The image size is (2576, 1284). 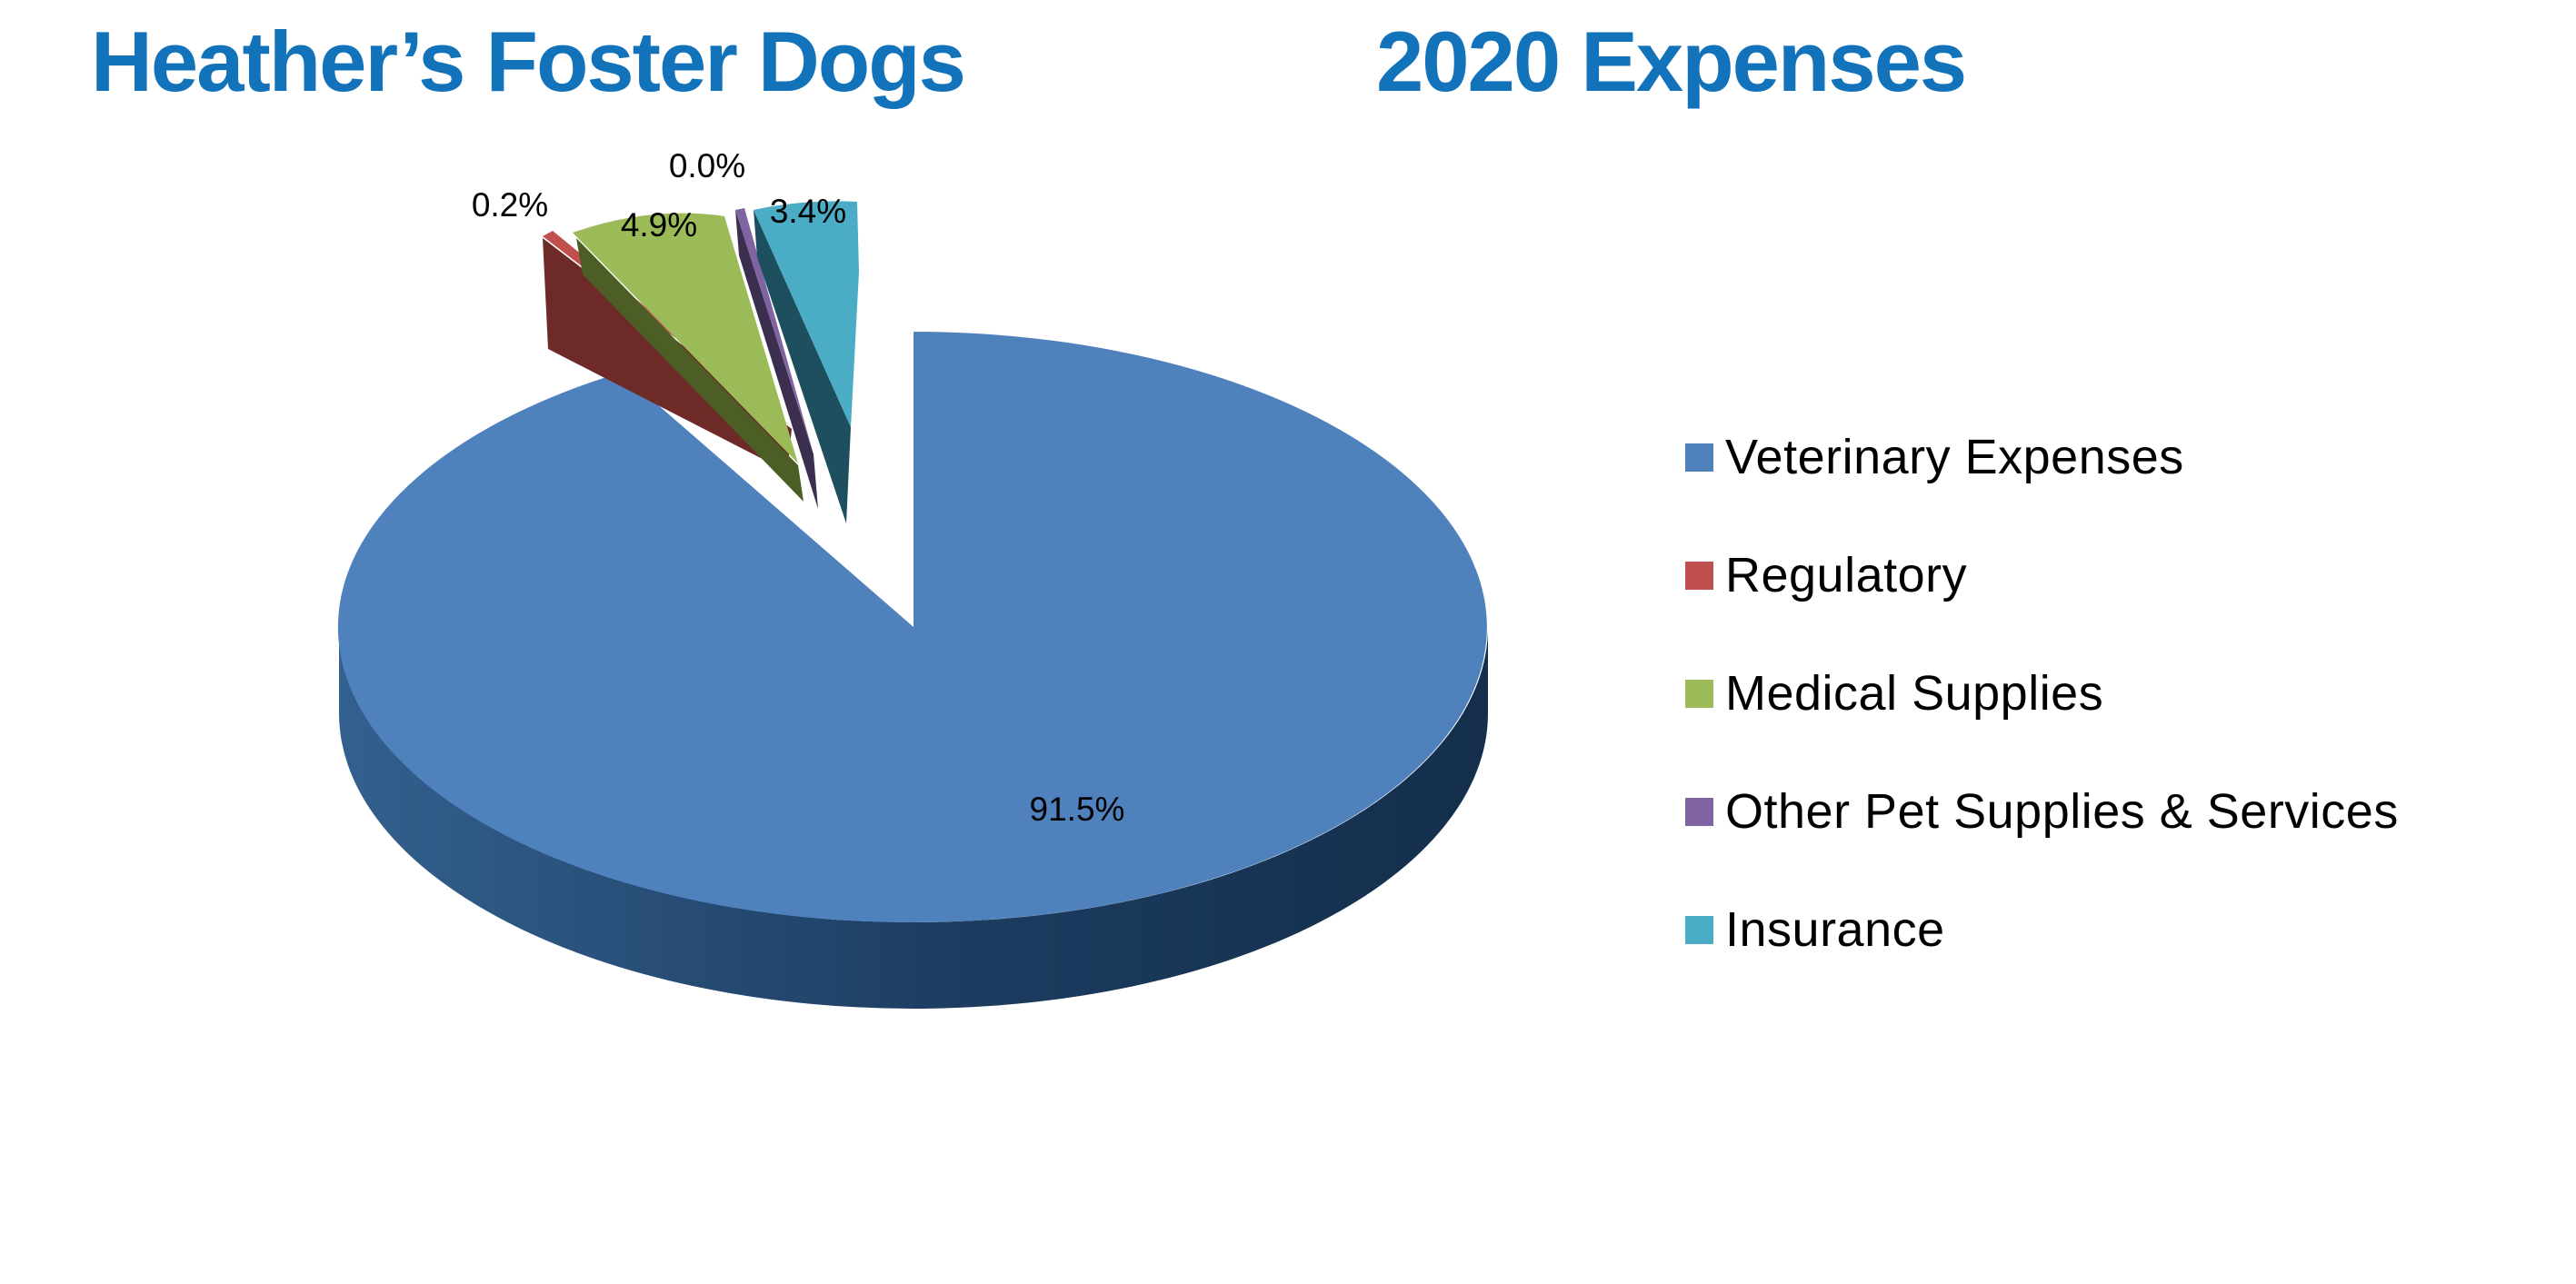 What do you see at coordinates (659, 225) in the screenshot?
I see `slice-percent-label-medical-supplies: 4.9%` at bounding box center [659, 225].